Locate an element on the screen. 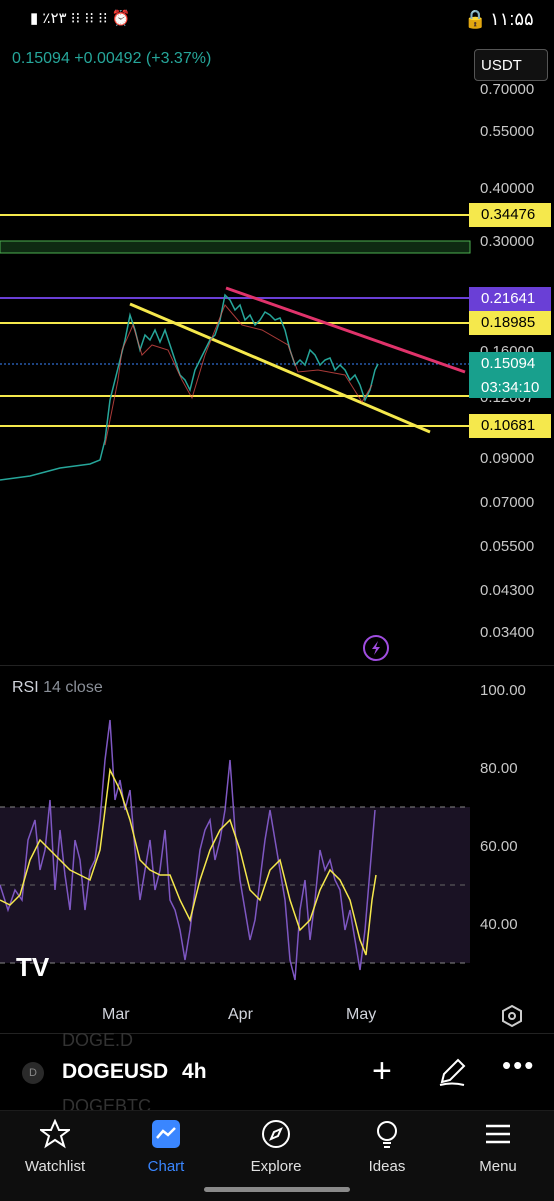 The image size is (554, 1201). trendline-red is located at coordinates (345, 330).